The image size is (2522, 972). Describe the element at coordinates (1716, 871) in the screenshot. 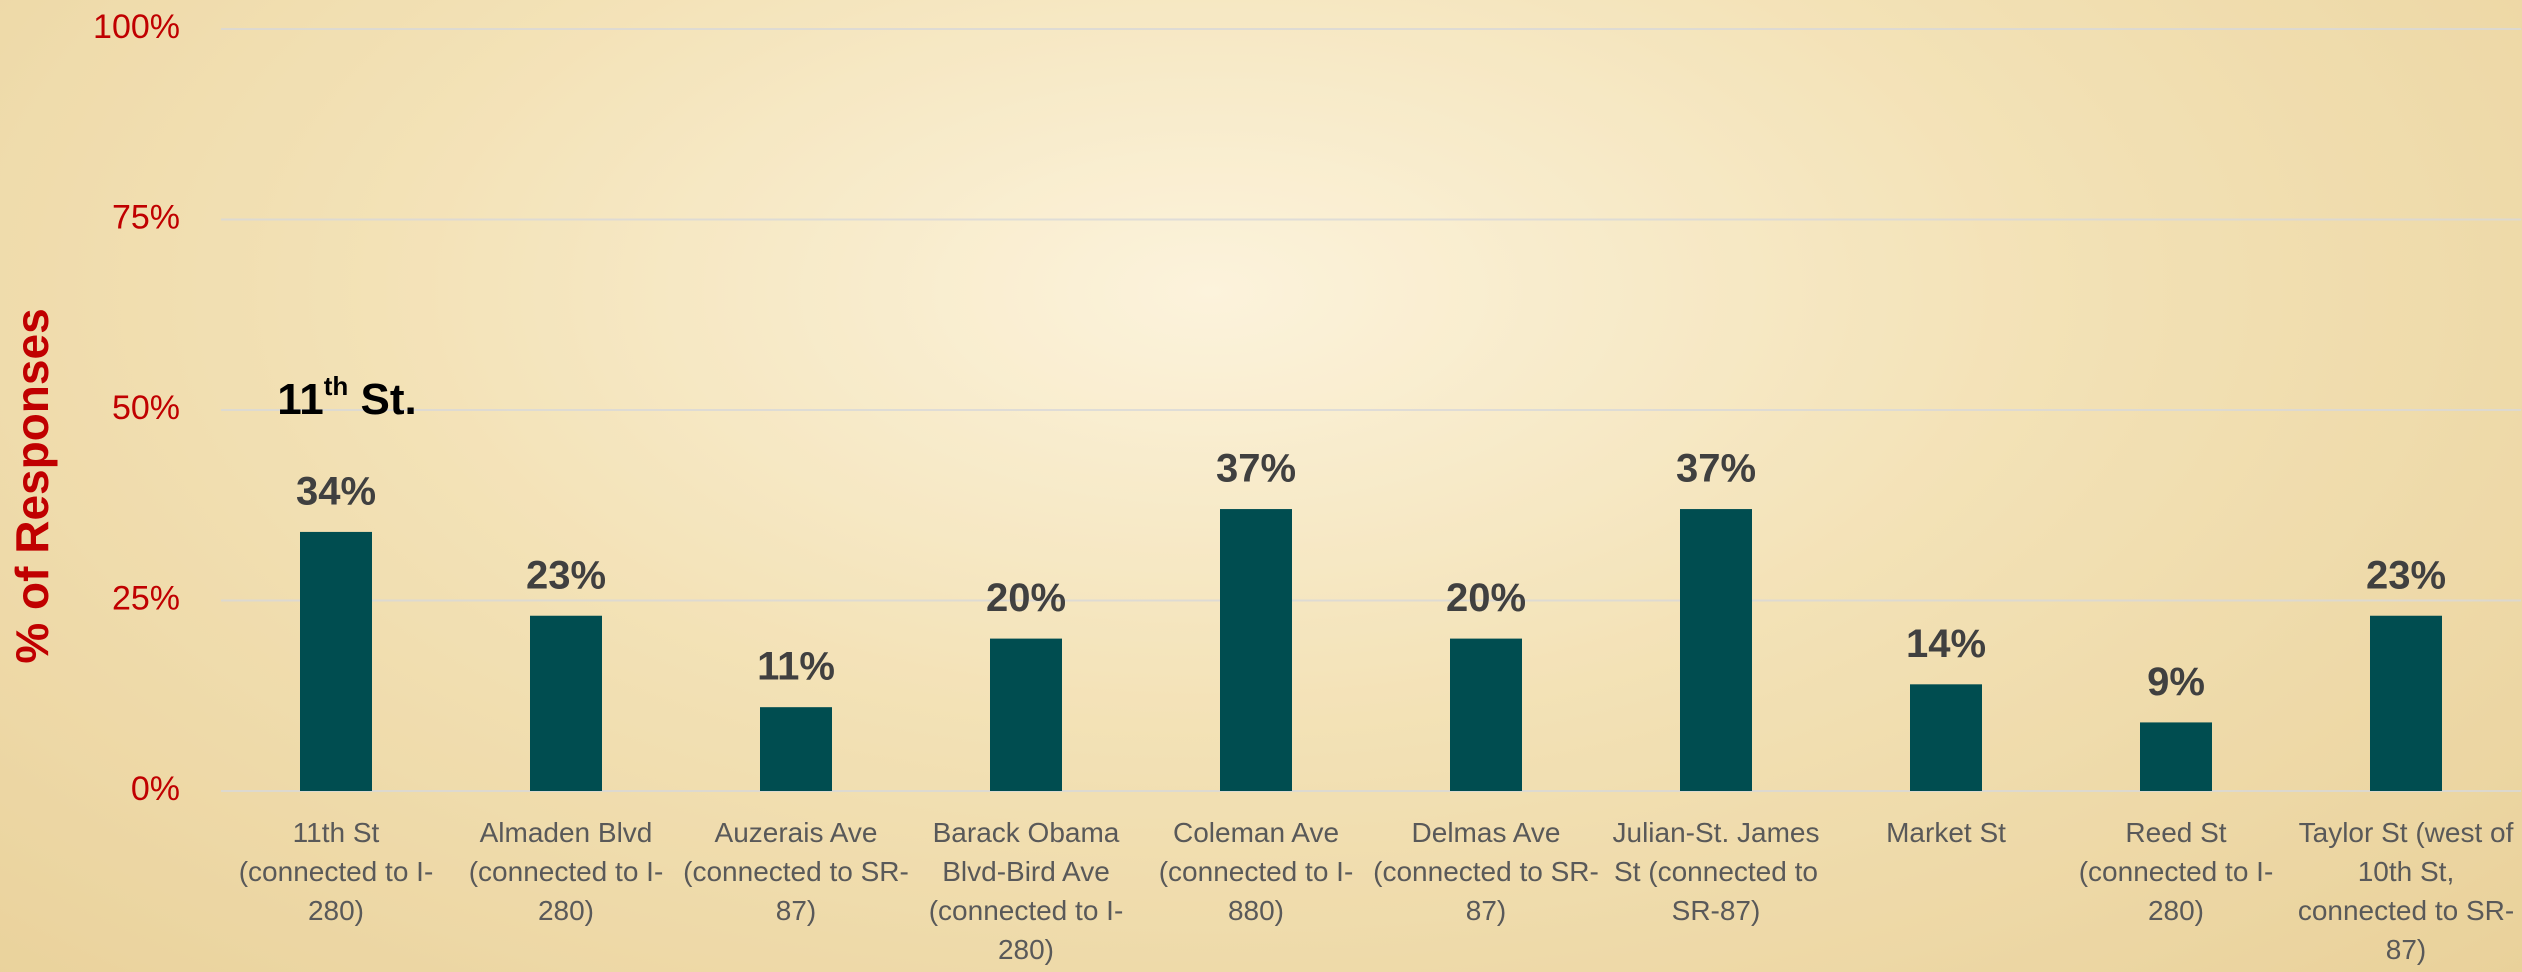

I see `x-tick-label: Julian-St. James St (connected to SR-87)` at that location.